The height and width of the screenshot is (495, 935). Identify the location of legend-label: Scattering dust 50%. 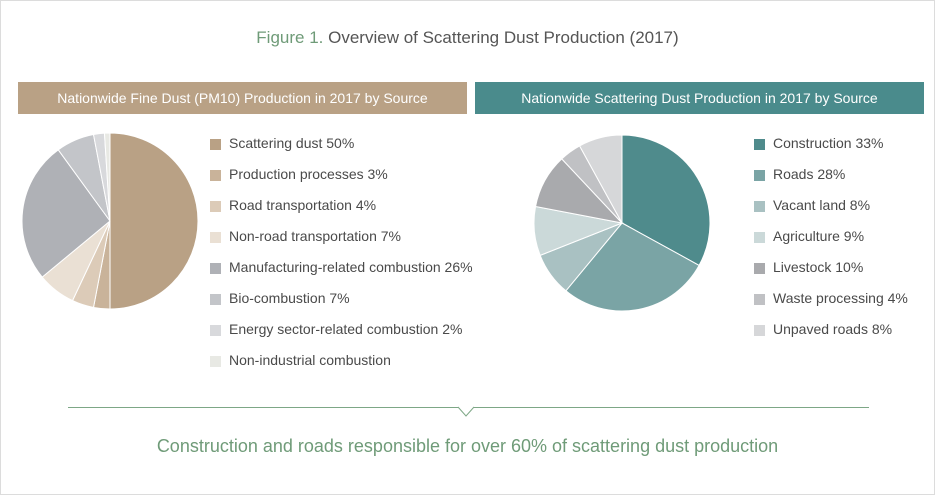
(292, 143).